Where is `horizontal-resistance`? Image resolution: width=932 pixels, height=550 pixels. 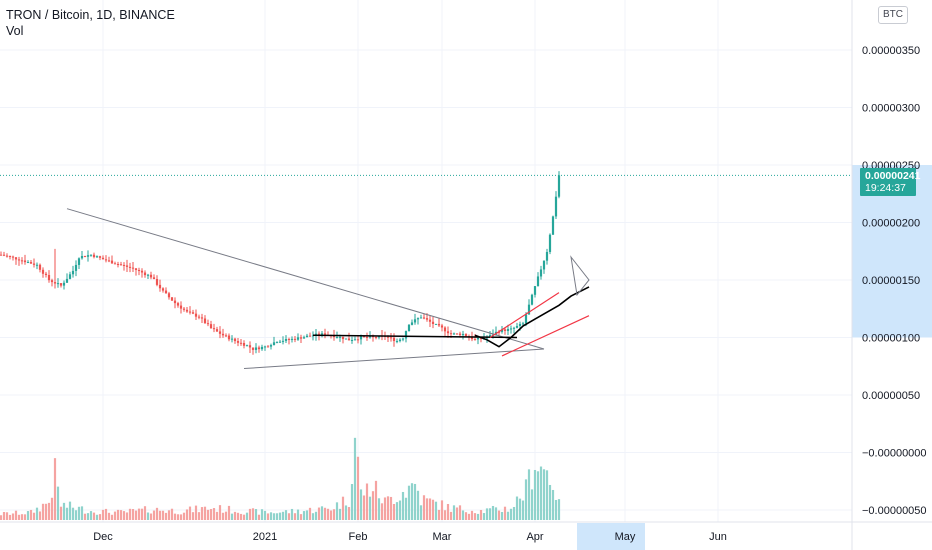
horizontal-resistance is located at coordinates (415, 336).